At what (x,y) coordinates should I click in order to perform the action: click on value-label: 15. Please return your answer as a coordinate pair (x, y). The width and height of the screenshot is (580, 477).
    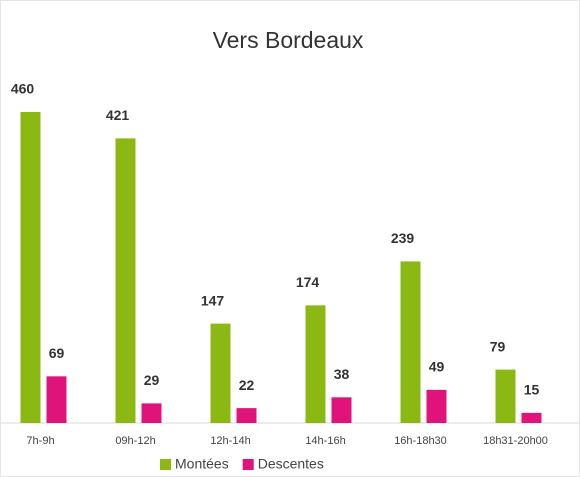
    Looking at the image, I should click on (532, 390).